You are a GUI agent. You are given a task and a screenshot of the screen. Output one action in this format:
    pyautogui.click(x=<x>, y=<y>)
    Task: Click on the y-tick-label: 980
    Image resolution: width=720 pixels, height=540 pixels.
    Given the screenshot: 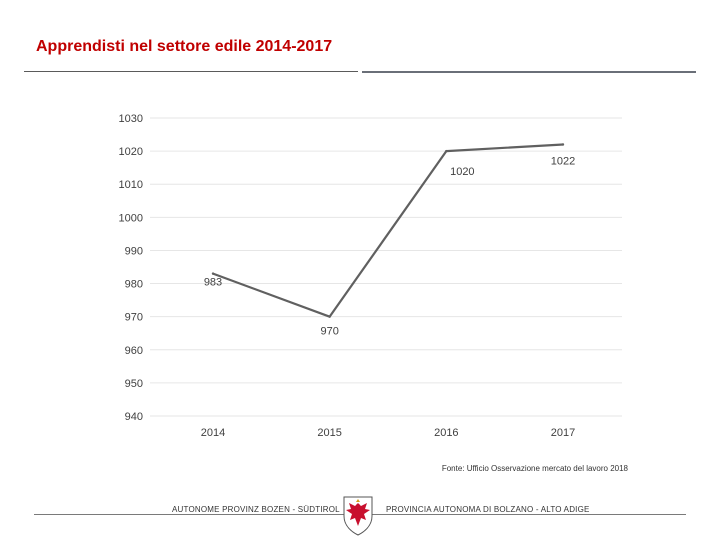 What is the action you would take?
    pyautogui.click(x=134, y=285)
    